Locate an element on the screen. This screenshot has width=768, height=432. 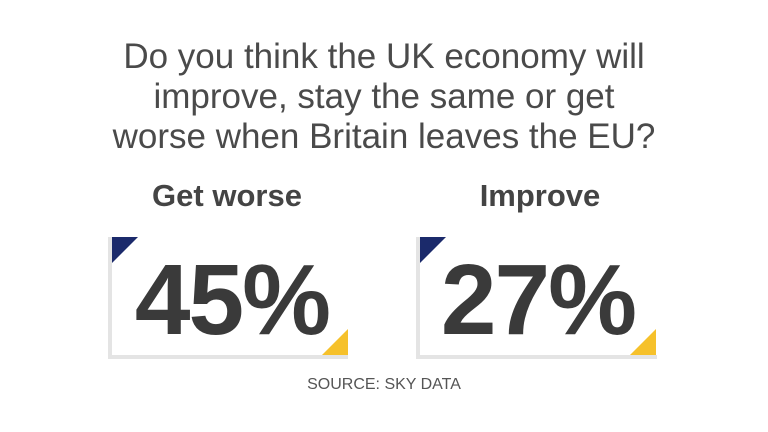
stat-card: Improve 27% is located at coordinates (536, 268).